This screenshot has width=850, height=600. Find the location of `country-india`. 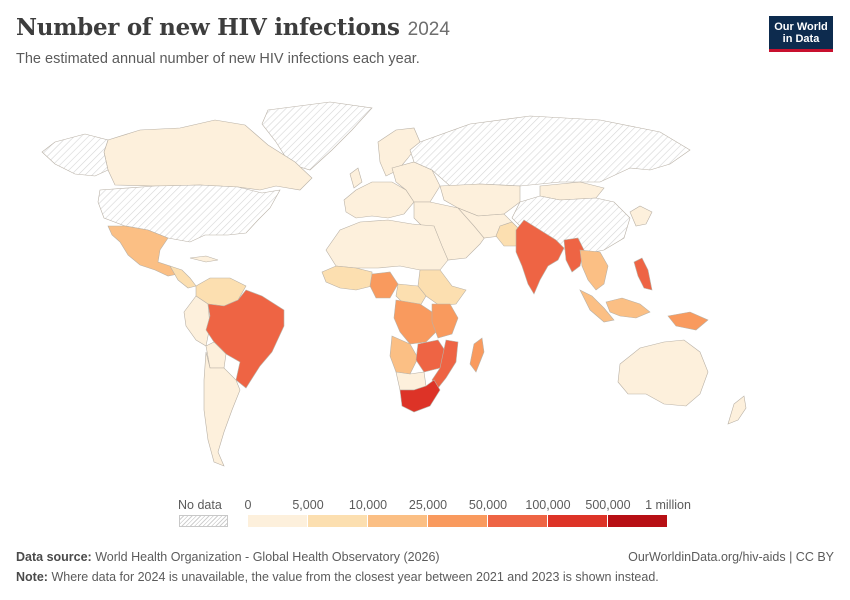

country-india is located at coordinates (540, 257).